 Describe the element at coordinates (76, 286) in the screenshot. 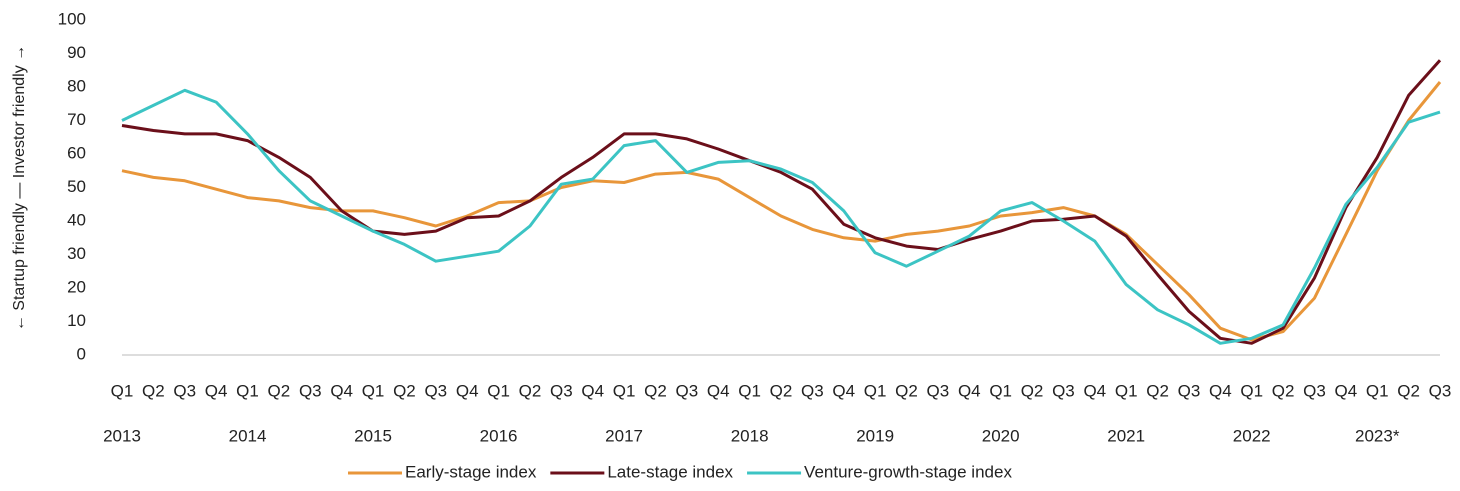

I see `y-tick-label: 20` at that location.